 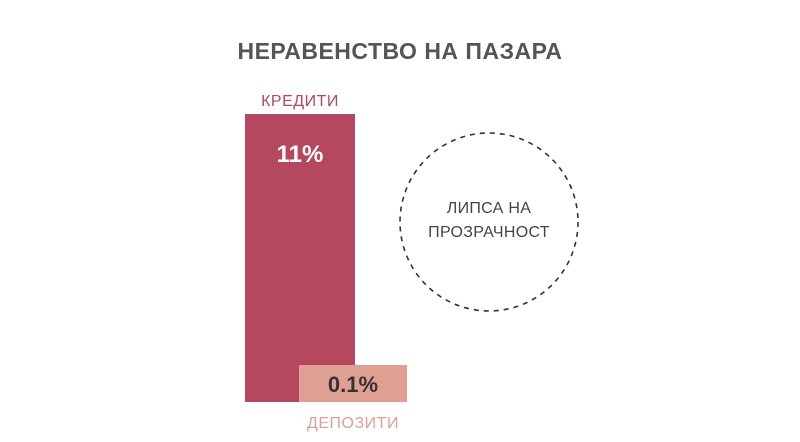 I want to click on annotation-text: ЛИПСА НА ПРОЗРАЧНОСТ, so click(x=489, y=221).